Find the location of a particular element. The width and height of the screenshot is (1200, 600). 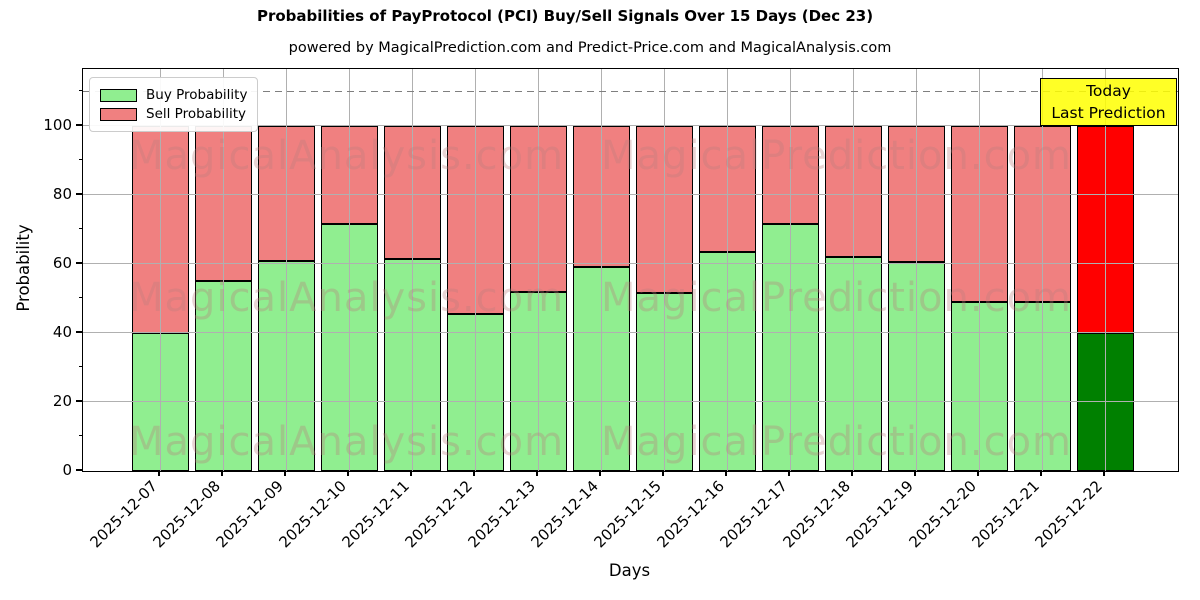

y-tick-label: 60 is located at coordinates (62, 262).